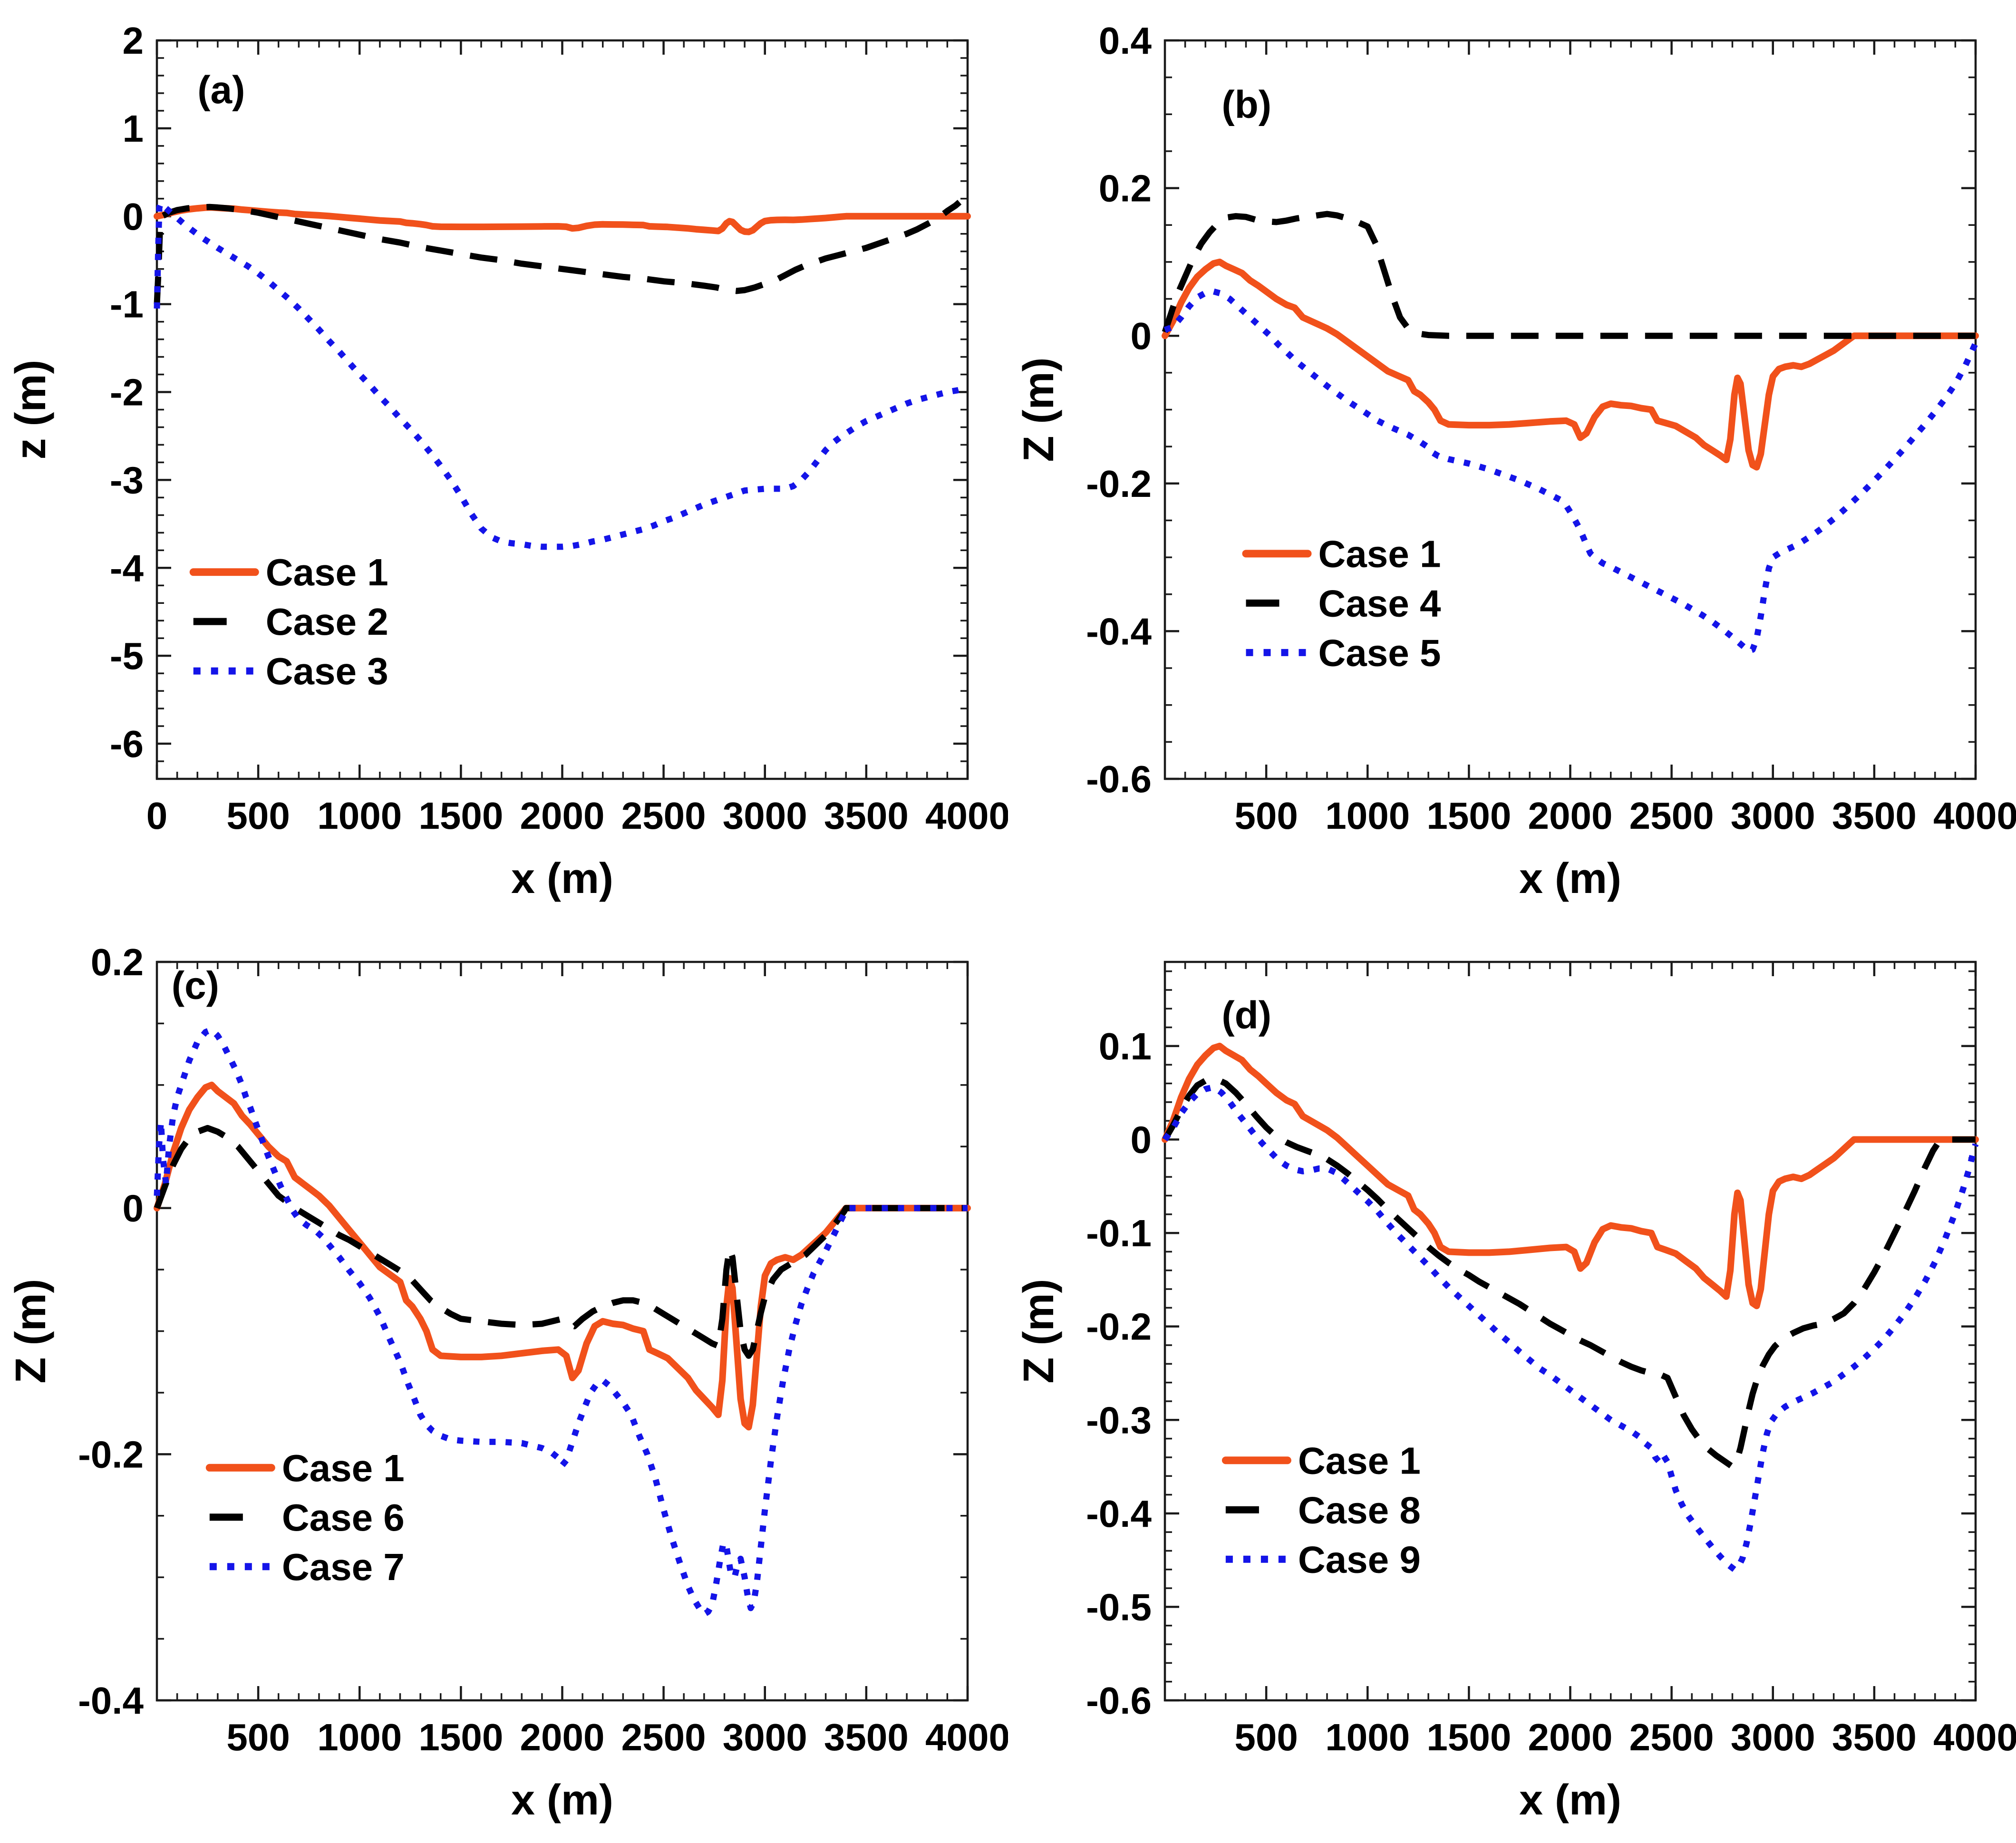  I want to click on y-tick-label: -0.1, so click(1119, 1233).